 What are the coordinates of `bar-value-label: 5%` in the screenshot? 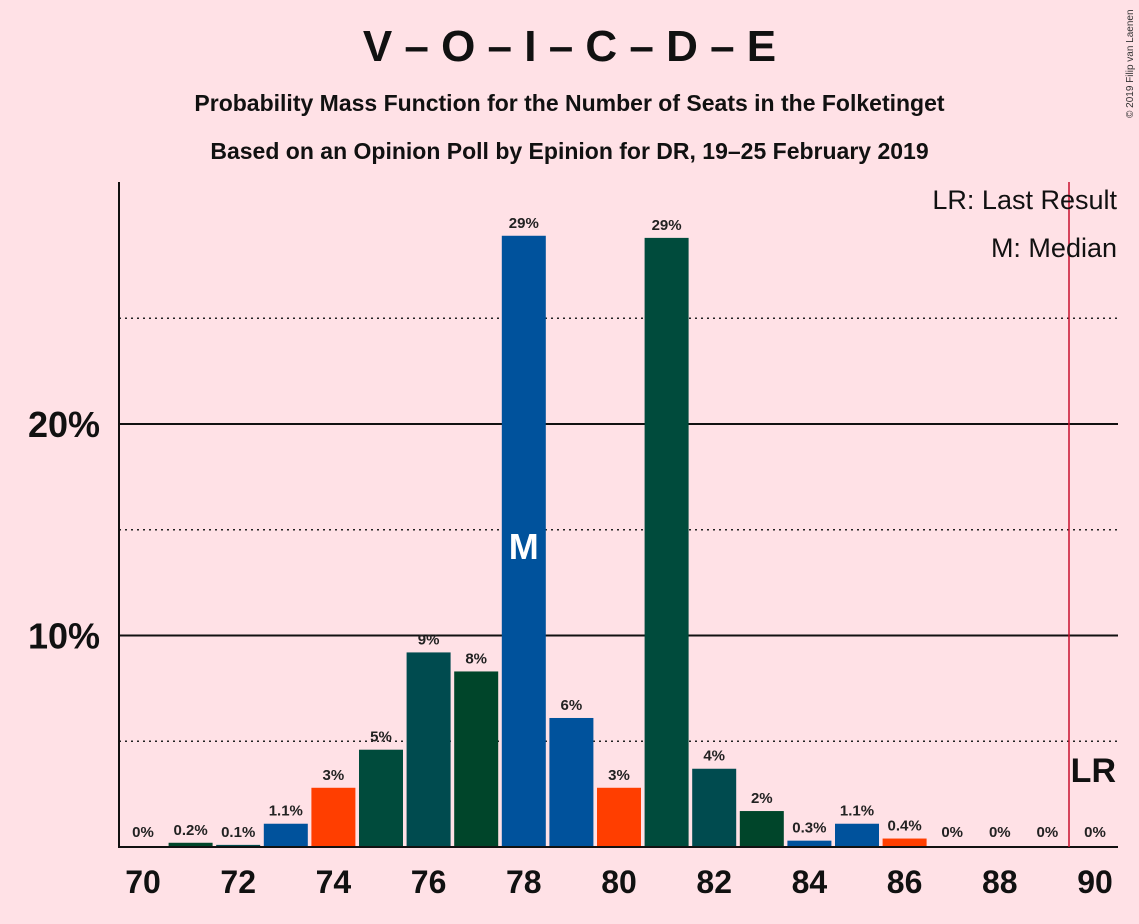 It's located at (381, 737).